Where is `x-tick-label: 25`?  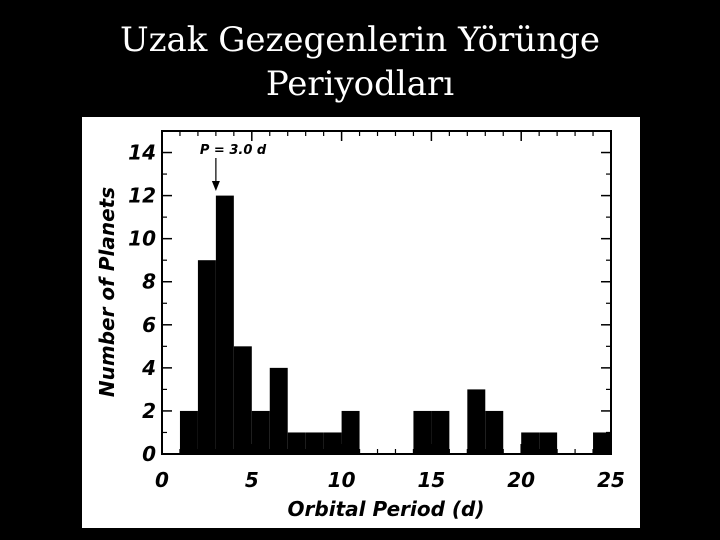
x-tick-label: 25 is located at coordinates (611, 480).